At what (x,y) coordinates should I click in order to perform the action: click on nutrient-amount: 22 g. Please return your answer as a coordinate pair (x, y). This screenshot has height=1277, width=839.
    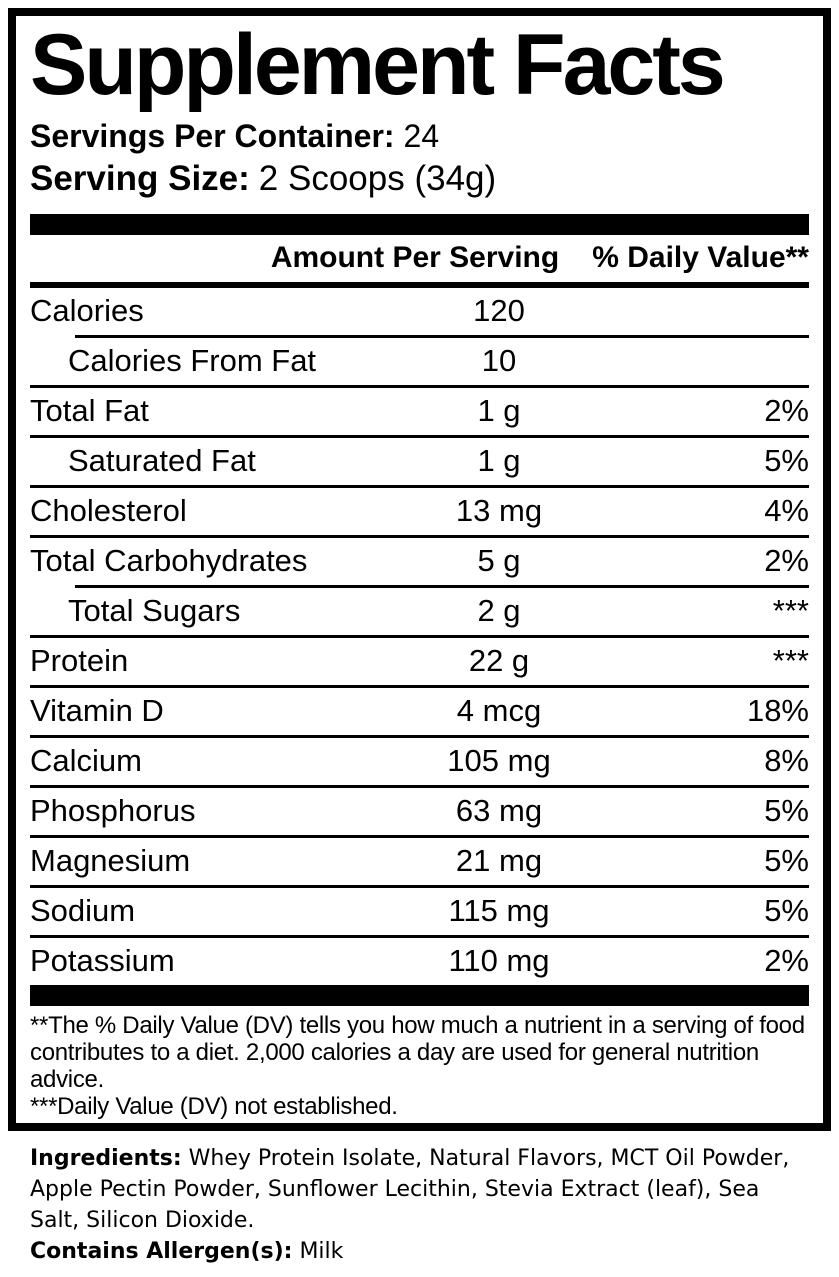
    Looking at the image, I should click on (499, 661).